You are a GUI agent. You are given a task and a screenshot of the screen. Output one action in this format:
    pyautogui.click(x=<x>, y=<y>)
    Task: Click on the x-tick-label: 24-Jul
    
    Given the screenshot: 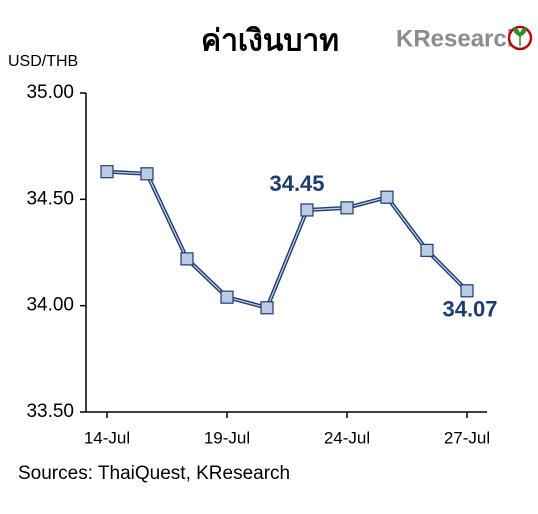 What is the action you would take?
    pyautogui.click(x=347, y=437)
    